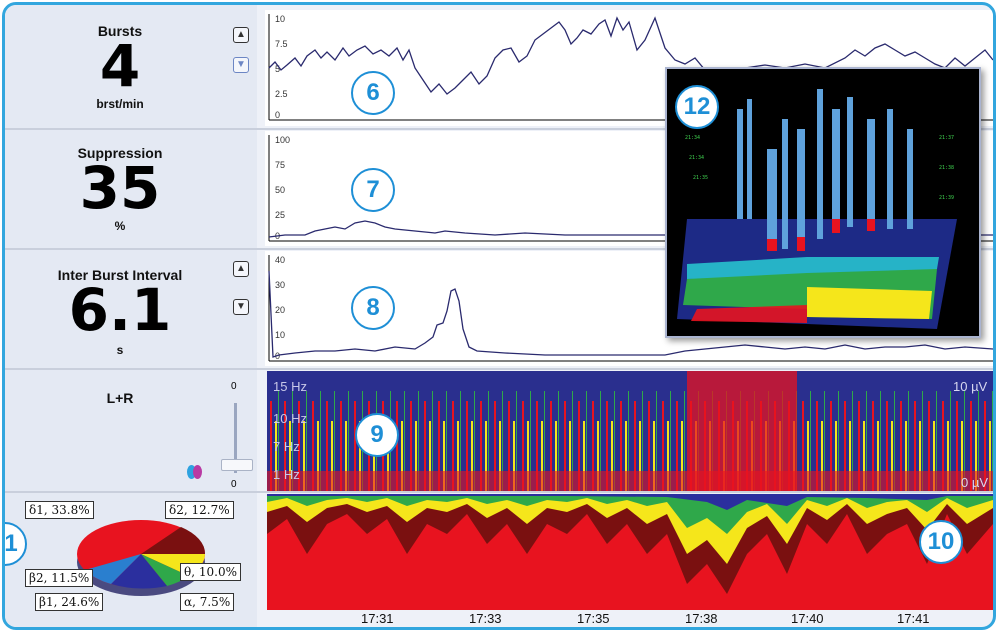 Image resolution: width=997 pixels, height=632 pixels. What do you see at coordinates (281, 94) in the screenshot?
I see `bursts-axis-tick: 2.5` at bounding box center [281, 94].